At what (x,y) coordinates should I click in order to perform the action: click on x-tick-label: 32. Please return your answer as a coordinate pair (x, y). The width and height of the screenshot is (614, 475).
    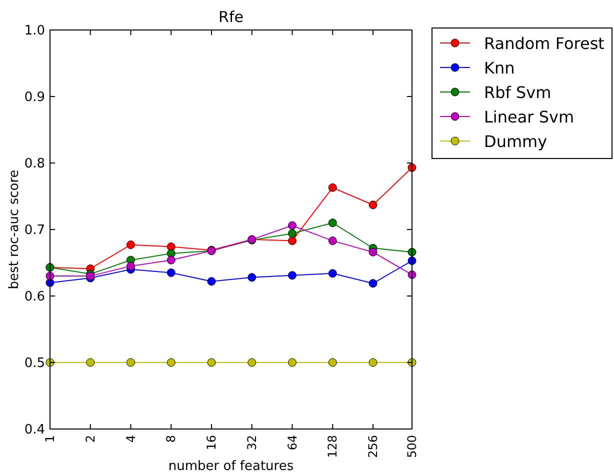
    Looking at the image, I should click on (251, 442).